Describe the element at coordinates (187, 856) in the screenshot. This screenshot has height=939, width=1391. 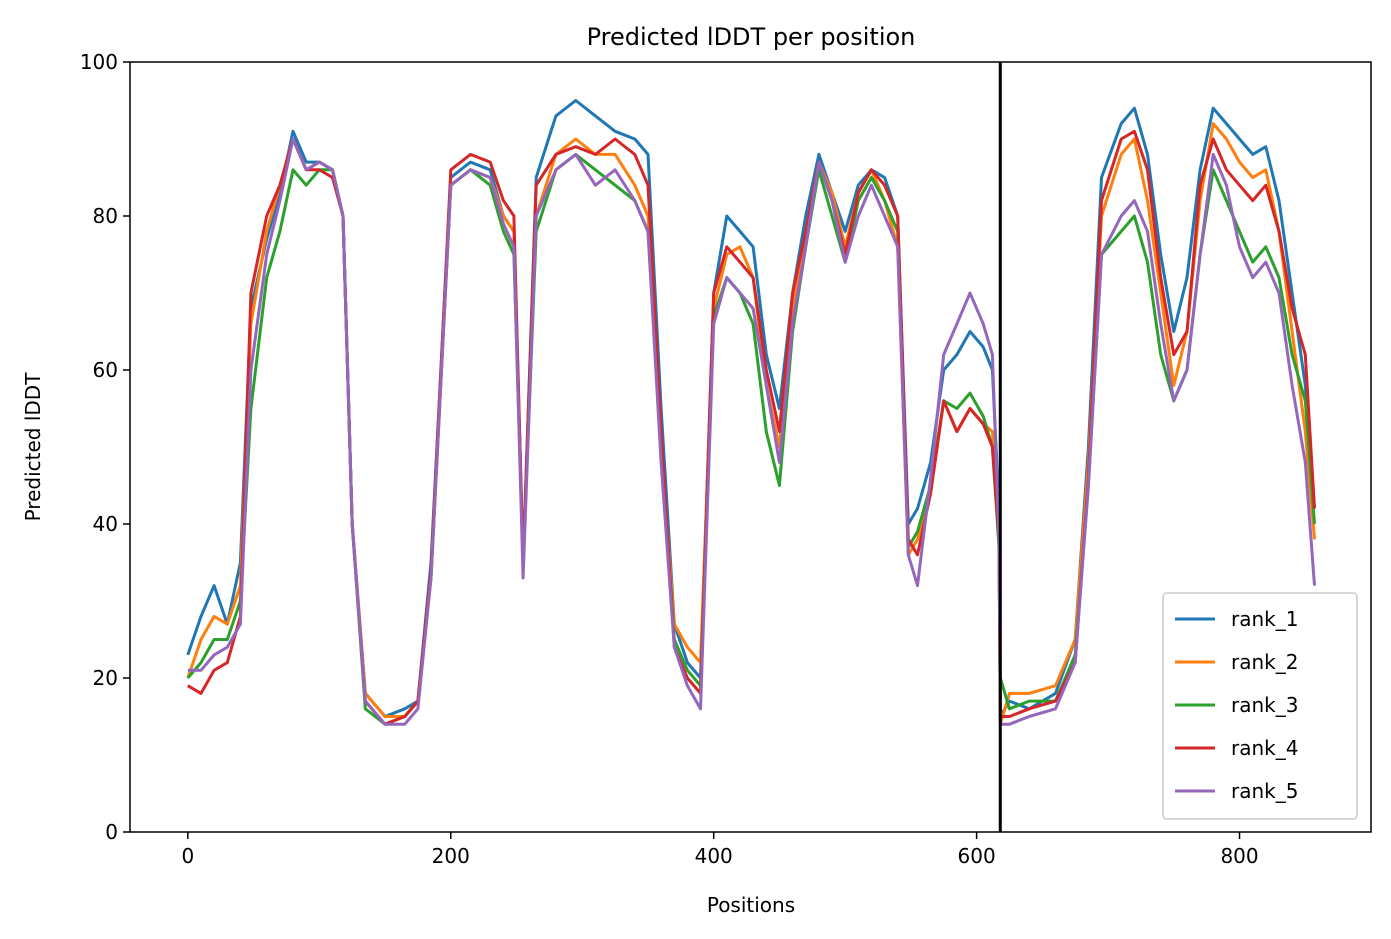
I see `x-tick-label: 0` at that location.